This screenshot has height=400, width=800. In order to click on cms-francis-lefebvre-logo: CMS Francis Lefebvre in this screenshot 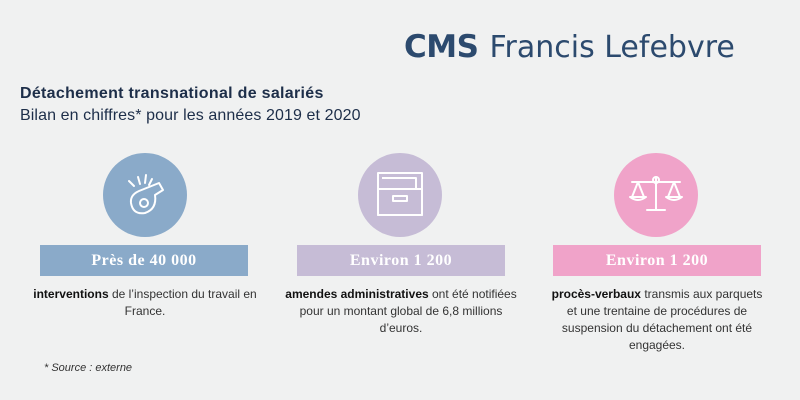, I will do `click(589, 47)`.